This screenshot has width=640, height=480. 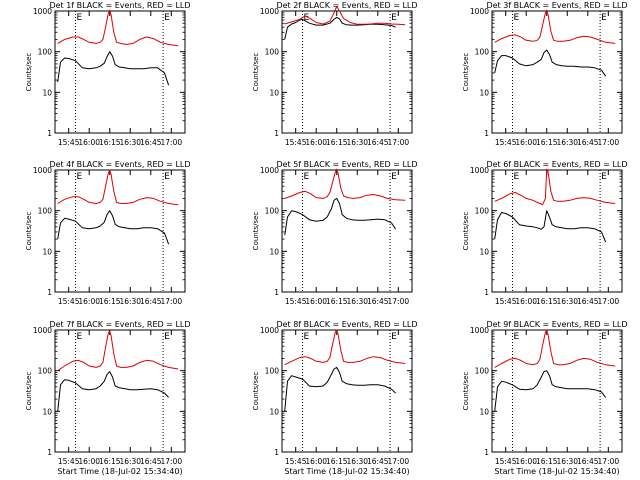 I want to click on chart-title: Det 5f BLACK = Events, RED = LLD, so click(x=346, y=164).